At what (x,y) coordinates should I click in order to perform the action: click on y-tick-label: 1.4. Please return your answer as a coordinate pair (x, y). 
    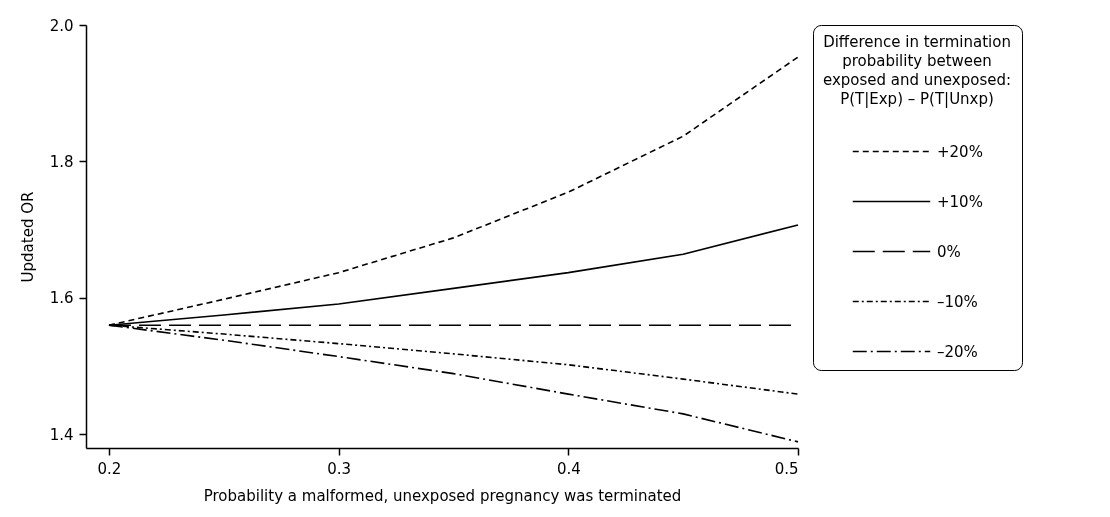
    Looking at the image, I should click on (61, 434).